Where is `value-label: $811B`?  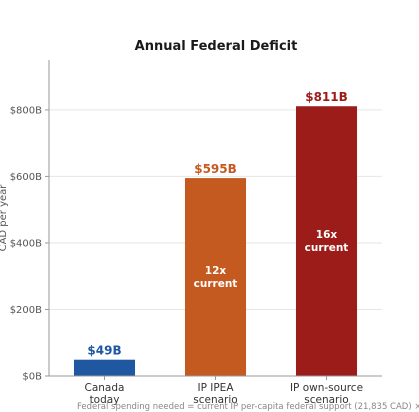
value-label: $811B is located at coordinates (326, 97).